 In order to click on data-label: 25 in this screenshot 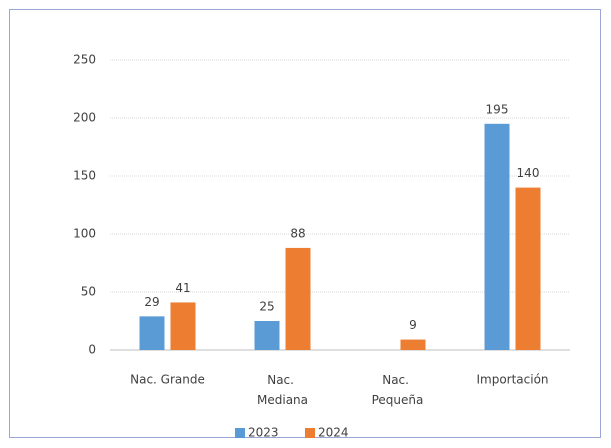, I will do `click(266, 307)`.